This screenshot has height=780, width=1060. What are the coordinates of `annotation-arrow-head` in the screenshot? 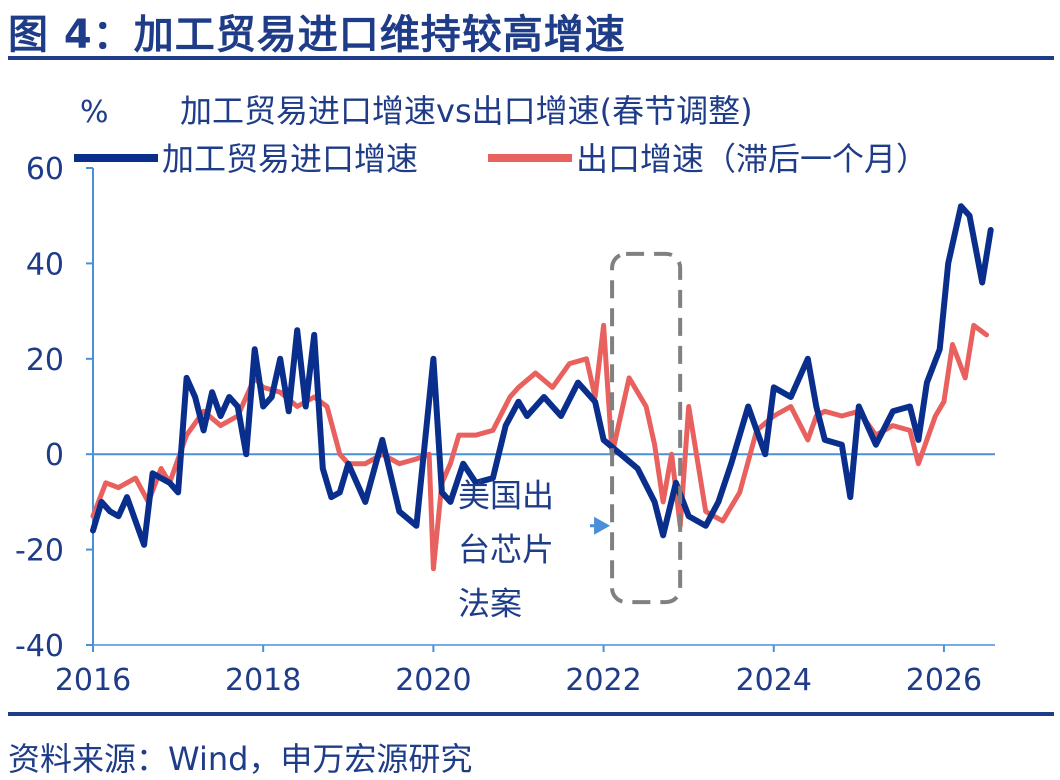 It's located at (602, 525).